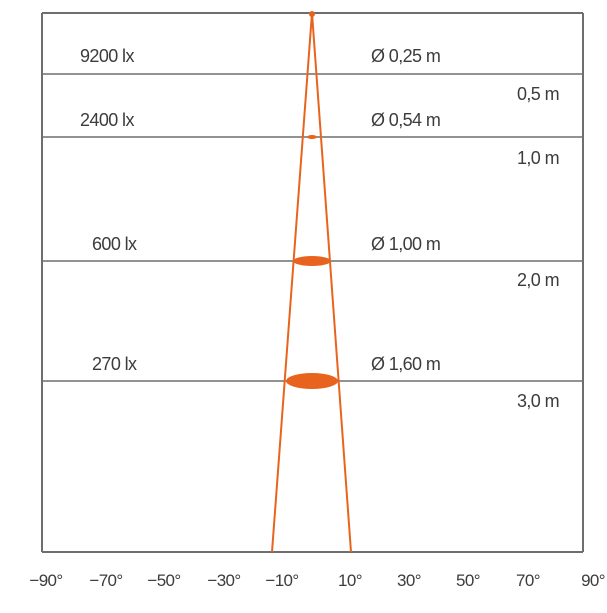 Image resolution: width=607 pixels, height=613 pixels. Describe the element at coordinates (350, 580) in the screenshot. I see `angle-tick-label: 10°` at that location.